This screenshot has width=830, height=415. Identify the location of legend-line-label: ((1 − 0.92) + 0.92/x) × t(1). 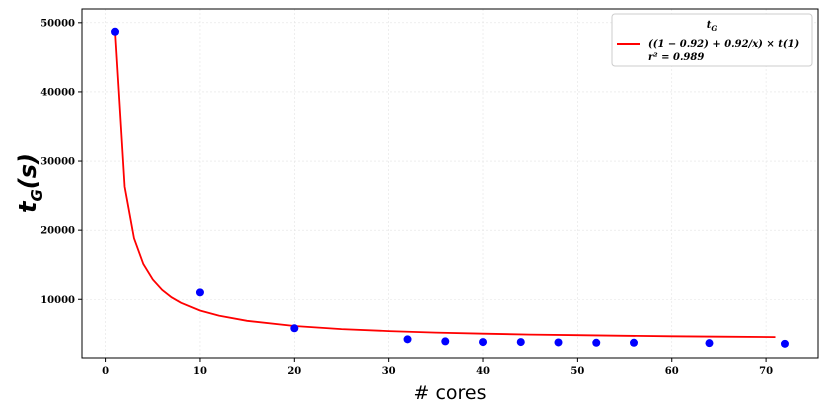
(724, 44).